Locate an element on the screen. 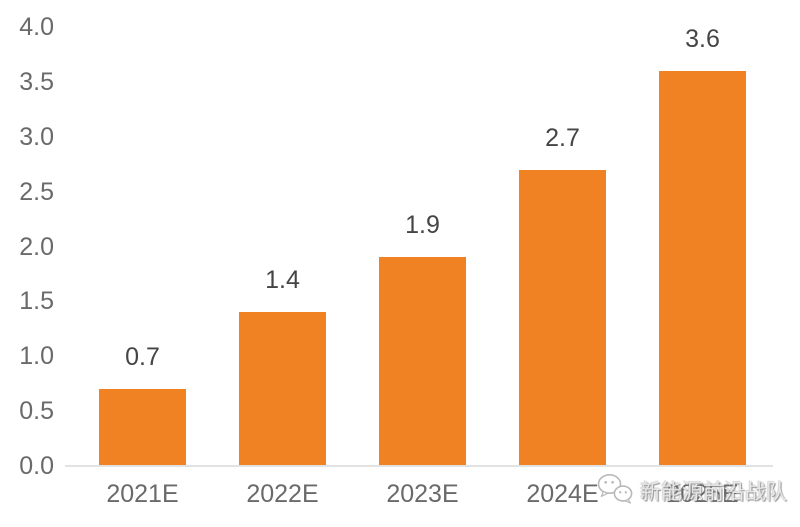  data-label: 3.6 is located at coordinates (702, 38).